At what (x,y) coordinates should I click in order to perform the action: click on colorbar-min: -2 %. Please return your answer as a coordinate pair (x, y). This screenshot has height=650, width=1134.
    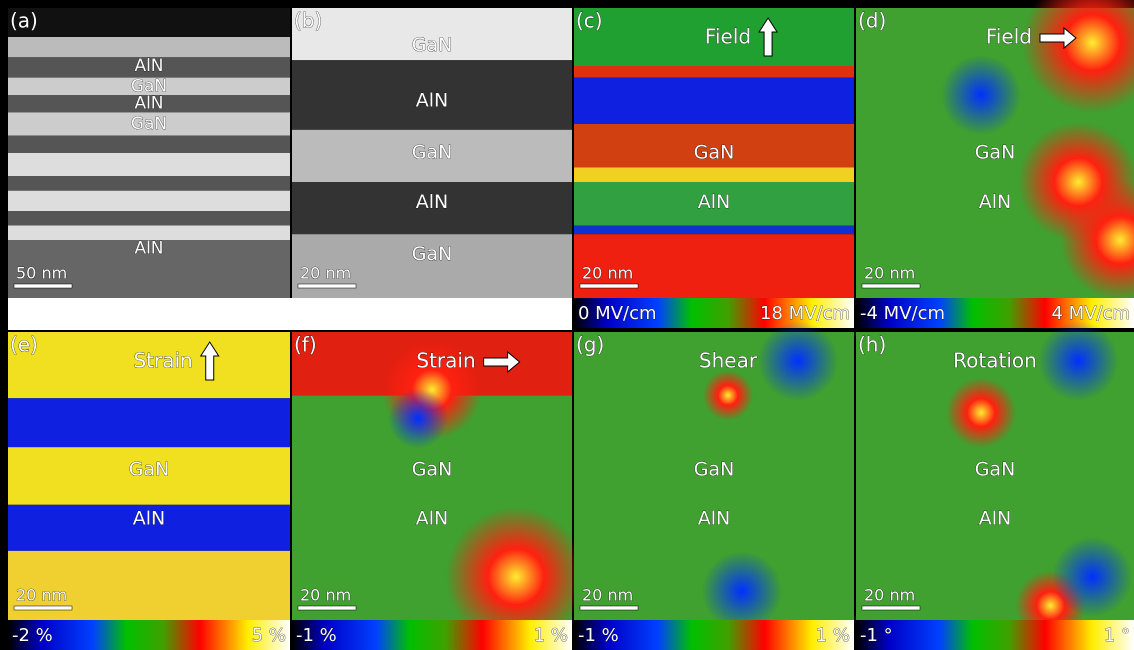
    Looking at the image, I should click on (32, 635).